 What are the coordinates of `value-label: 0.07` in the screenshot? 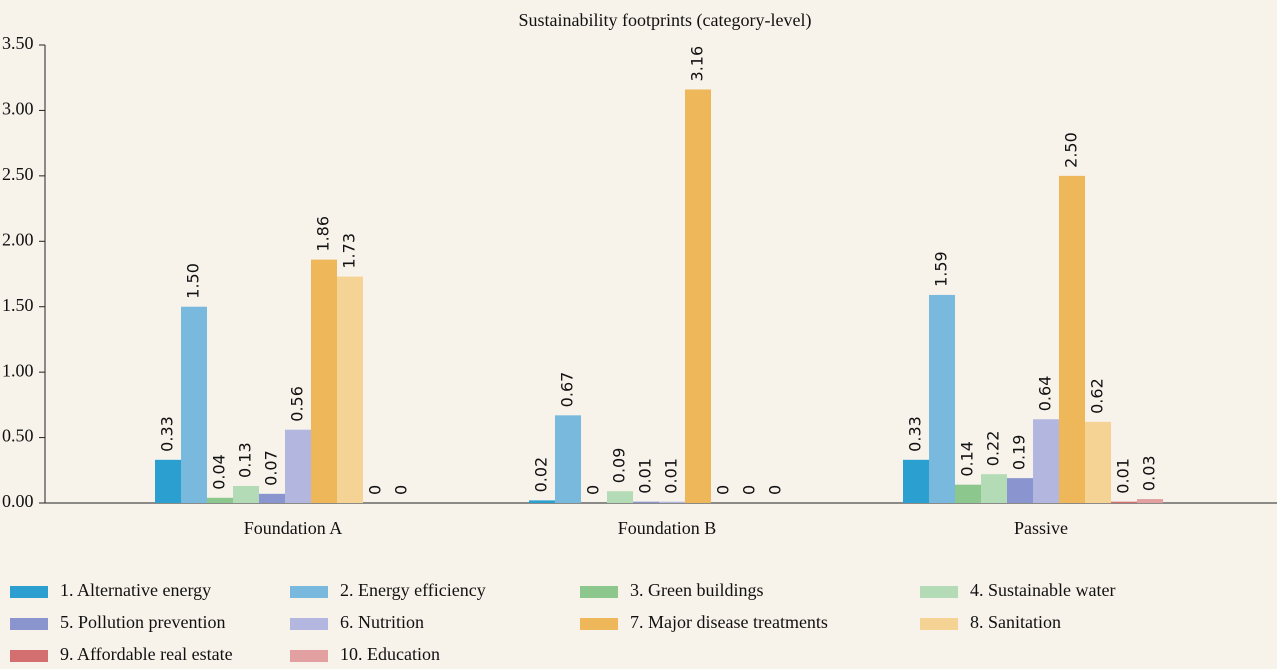 It's located at (271, 468).